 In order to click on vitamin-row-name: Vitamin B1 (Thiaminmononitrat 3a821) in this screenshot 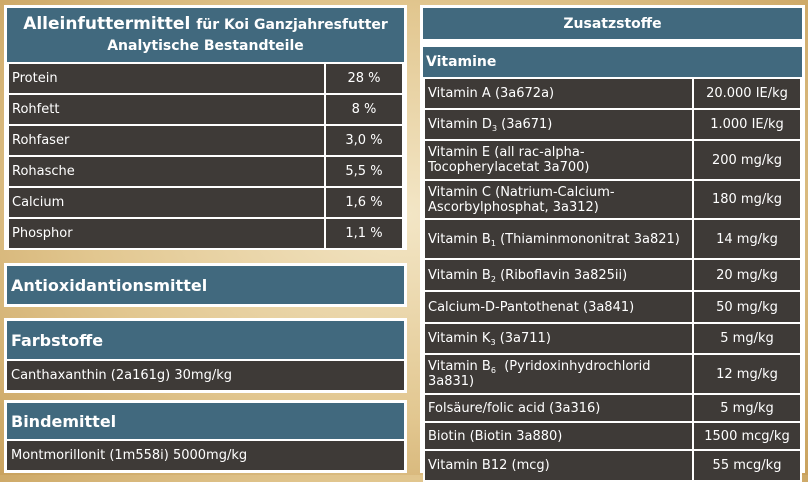, I will do `click(558, 239)`.